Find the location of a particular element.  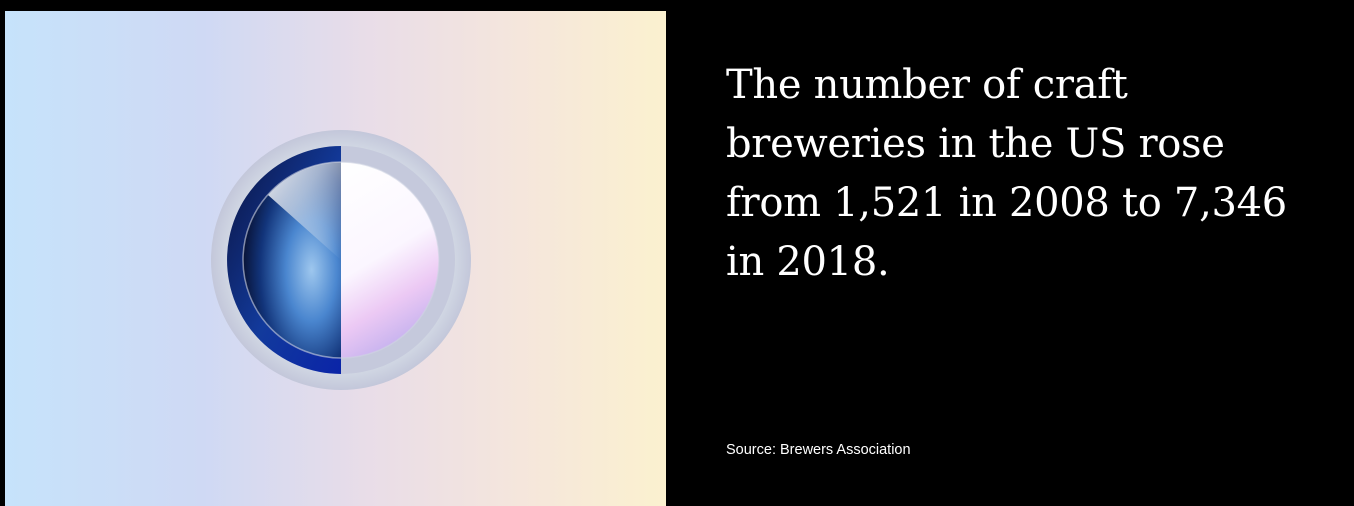

source-note: Source: Brewers Association is located at coordinates (818, 450).